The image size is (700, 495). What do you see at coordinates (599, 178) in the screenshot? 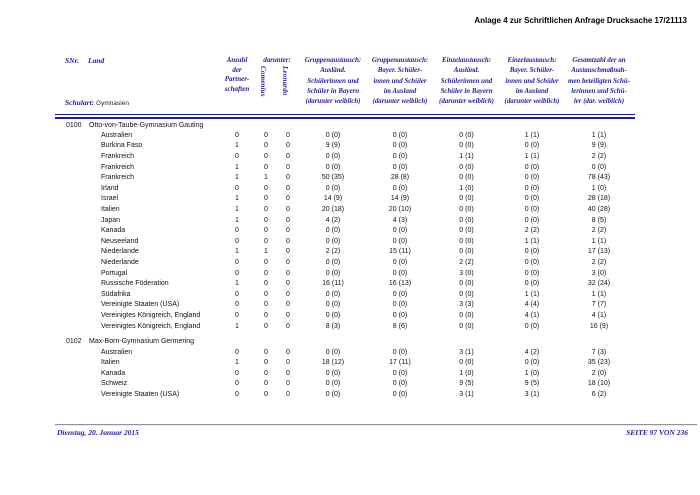
I see `cell-exchange-5: 78 (43)` at bounding box center [599, 178].